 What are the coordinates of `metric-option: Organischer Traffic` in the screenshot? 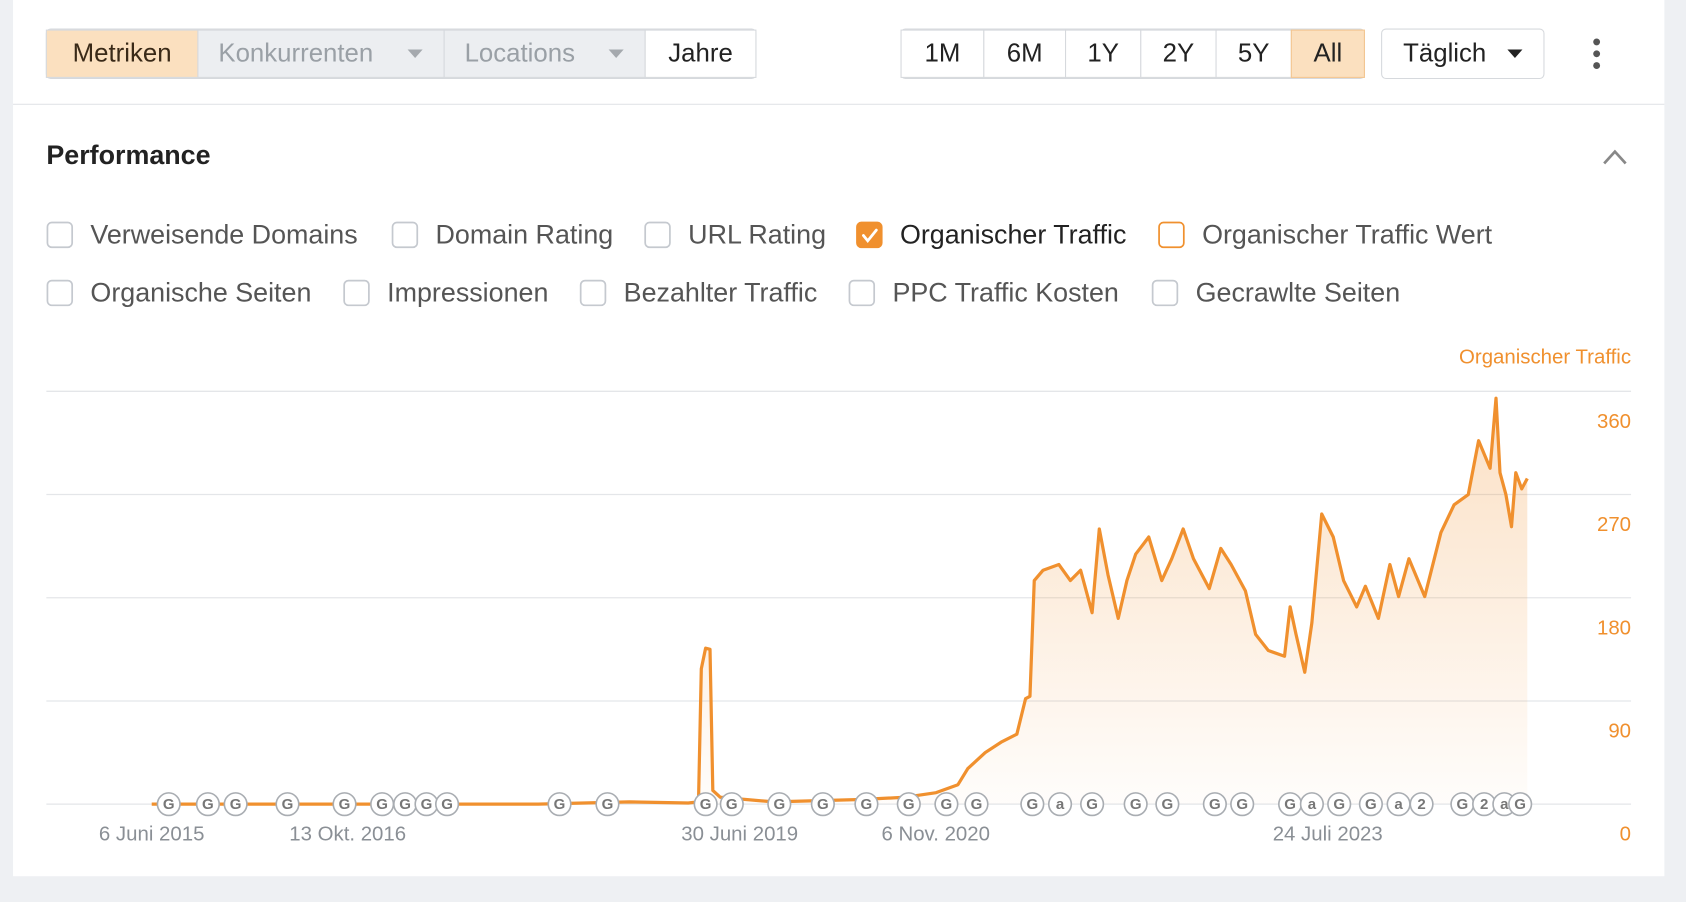 It's located at (991, 235).